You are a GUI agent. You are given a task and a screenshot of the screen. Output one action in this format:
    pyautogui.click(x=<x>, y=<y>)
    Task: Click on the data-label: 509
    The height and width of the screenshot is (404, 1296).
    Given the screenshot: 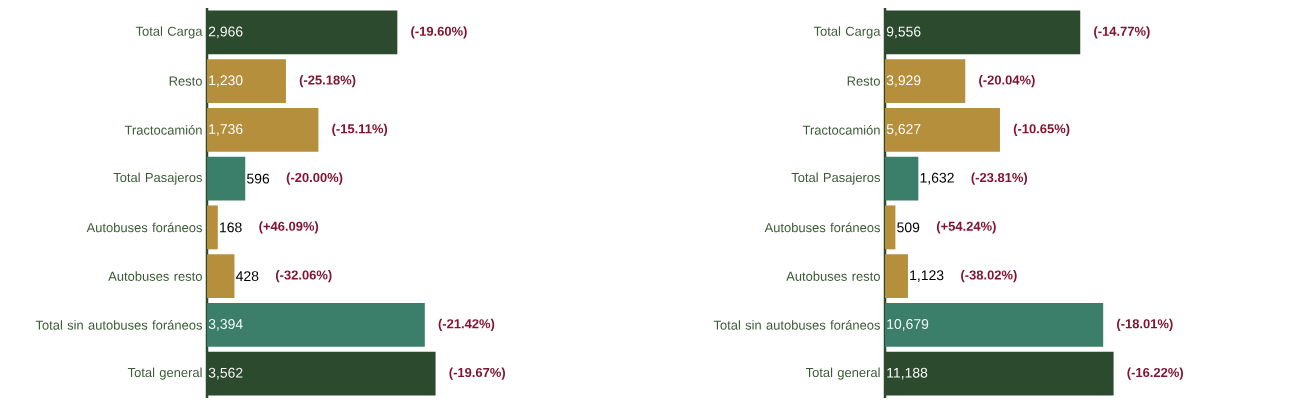 What is the action you would take?
    pyautogui.click(x=908, y=227)
    